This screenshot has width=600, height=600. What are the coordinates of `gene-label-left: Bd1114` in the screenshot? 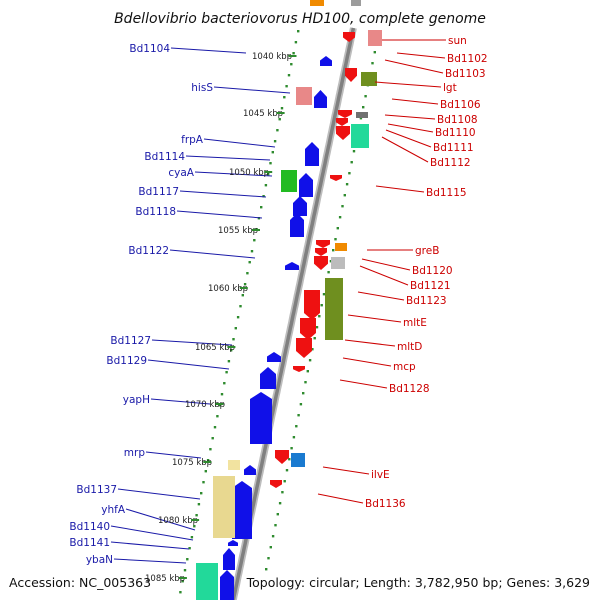 It's located at (164, 157).